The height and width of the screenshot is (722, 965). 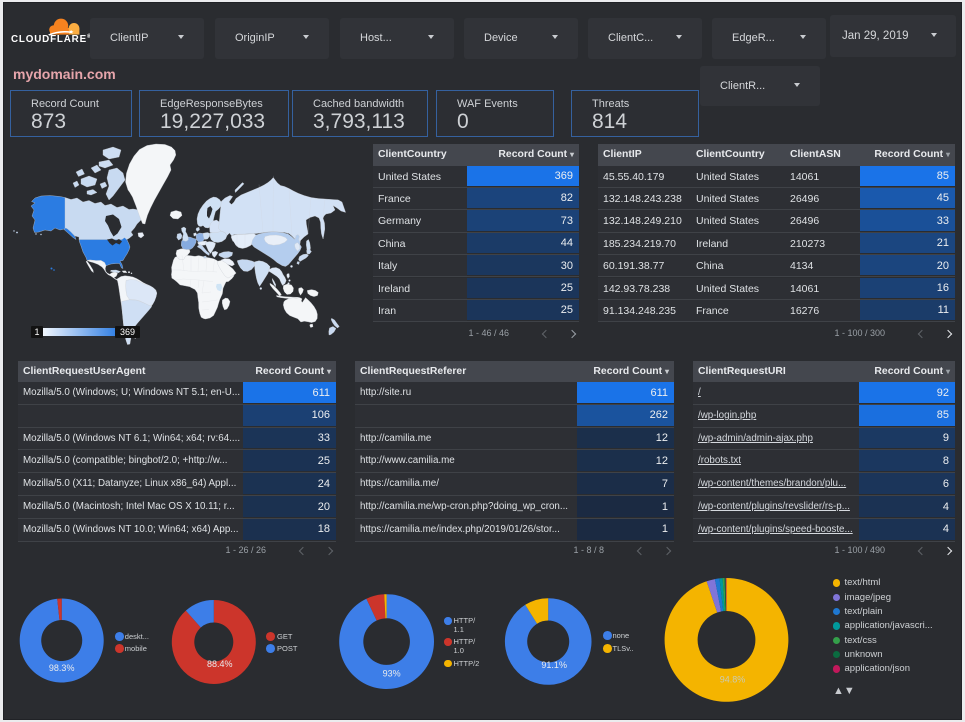 What do you see at coordinates (127, 332) in the screenshot?
I see `svg-text: 369` at bounding box center [127, 332].